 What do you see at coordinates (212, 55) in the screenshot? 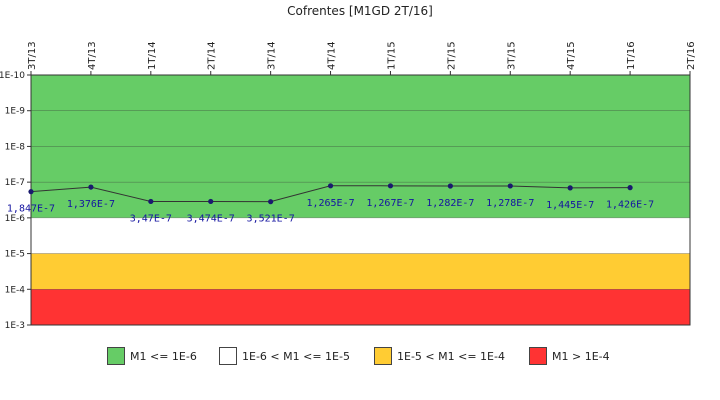
I see `x-tick-label: 2T/14` at bounding box center [212, 55].